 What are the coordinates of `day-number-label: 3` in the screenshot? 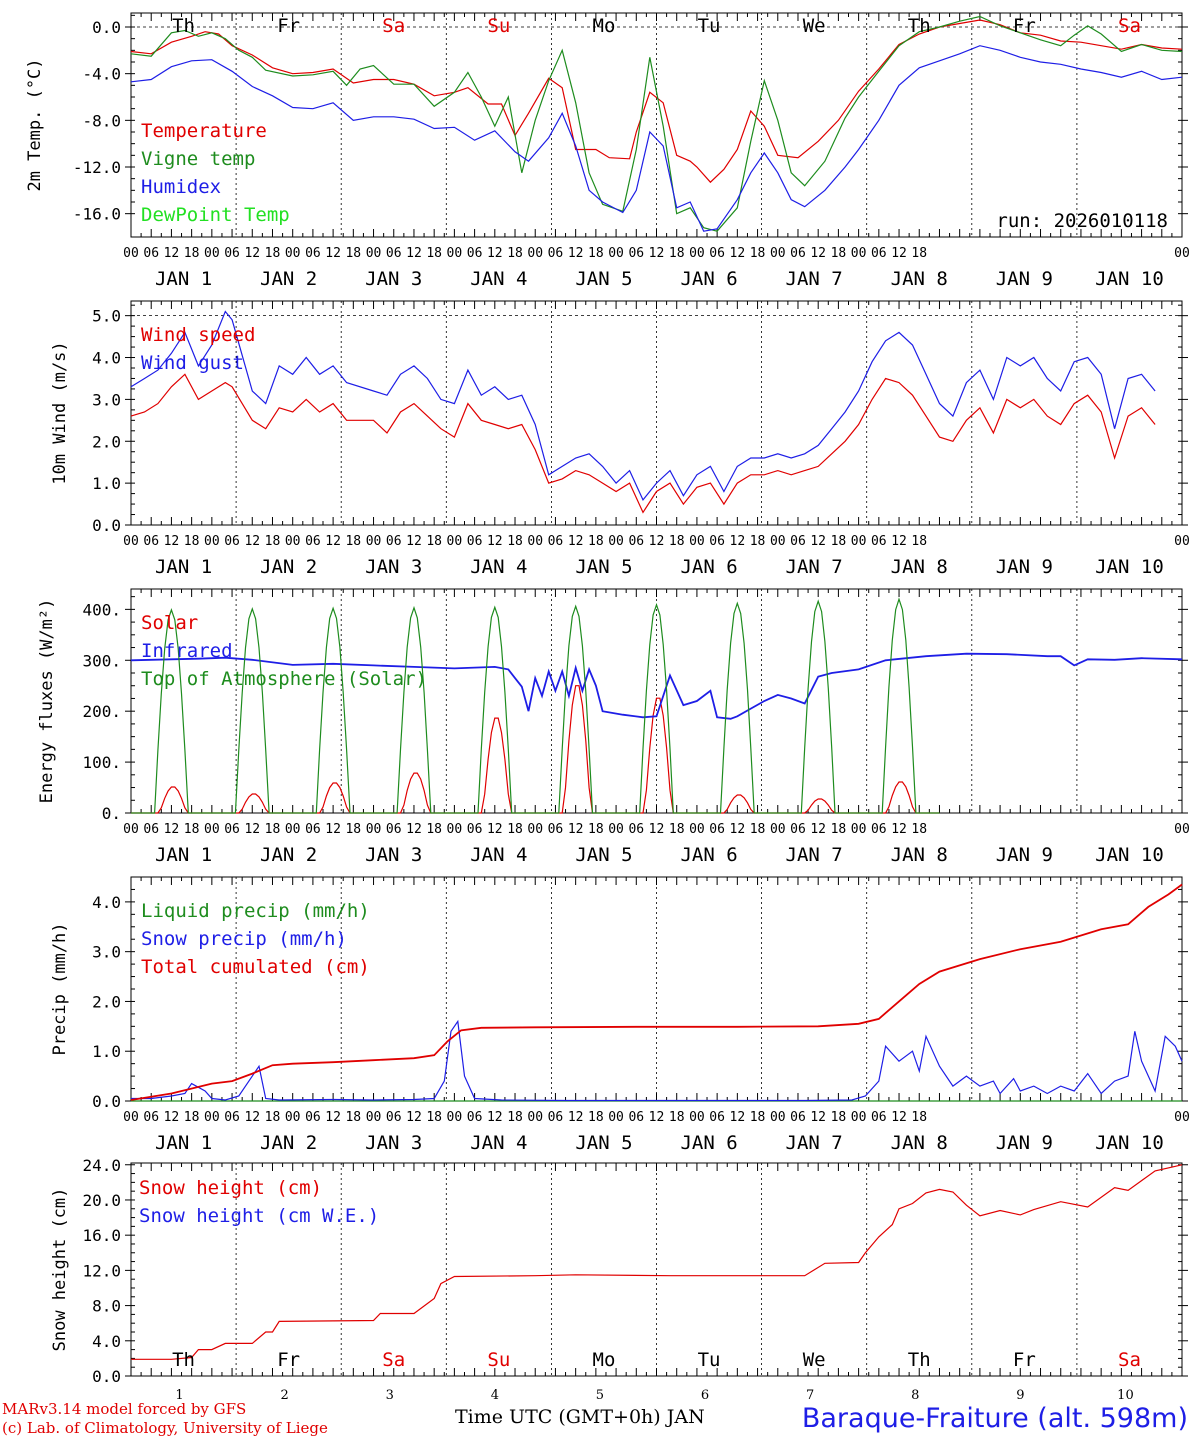 It's located at (390, 1395).